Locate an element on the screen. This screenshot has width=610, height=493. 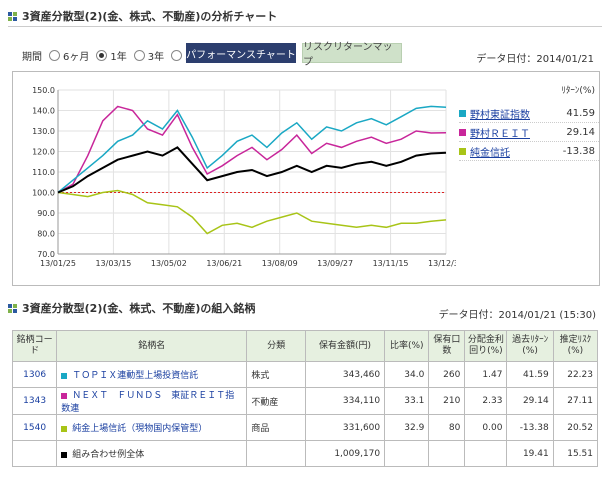
risk-cell: 22.23 is located at coordinates (575, 374).